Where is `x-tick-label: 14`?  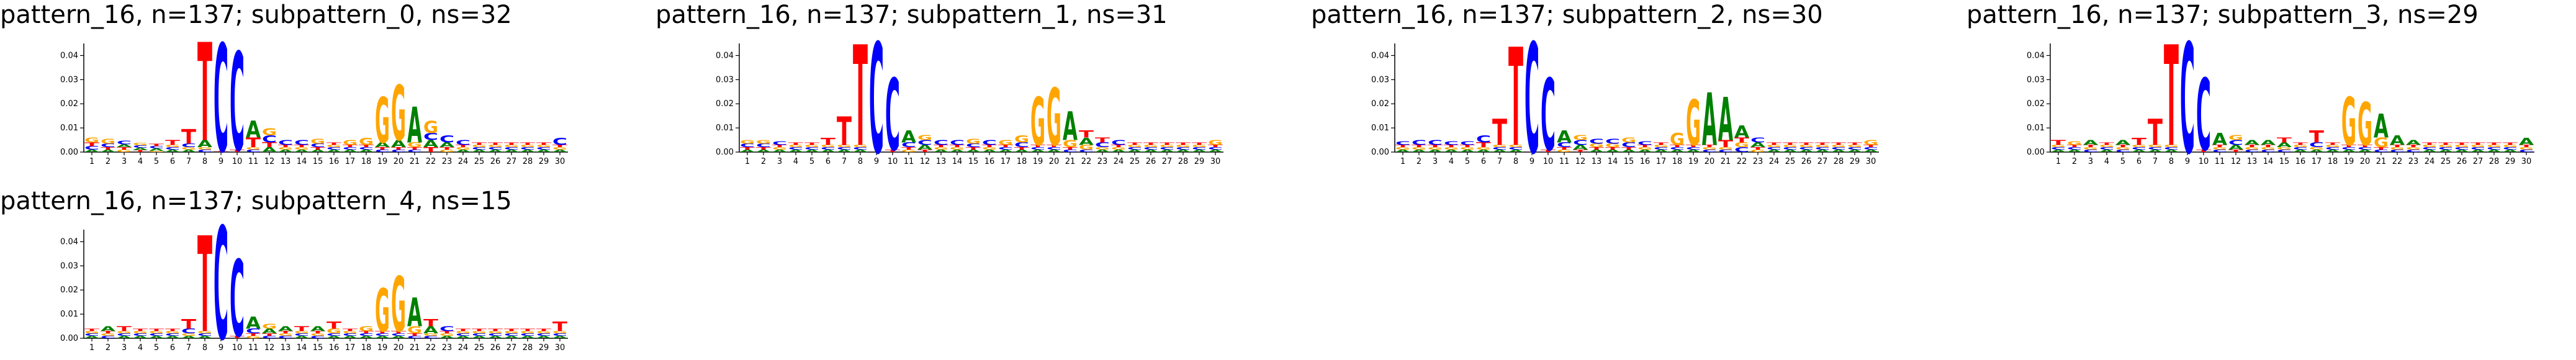 x-tick-label: 14 is located at coordinates (302, 161).